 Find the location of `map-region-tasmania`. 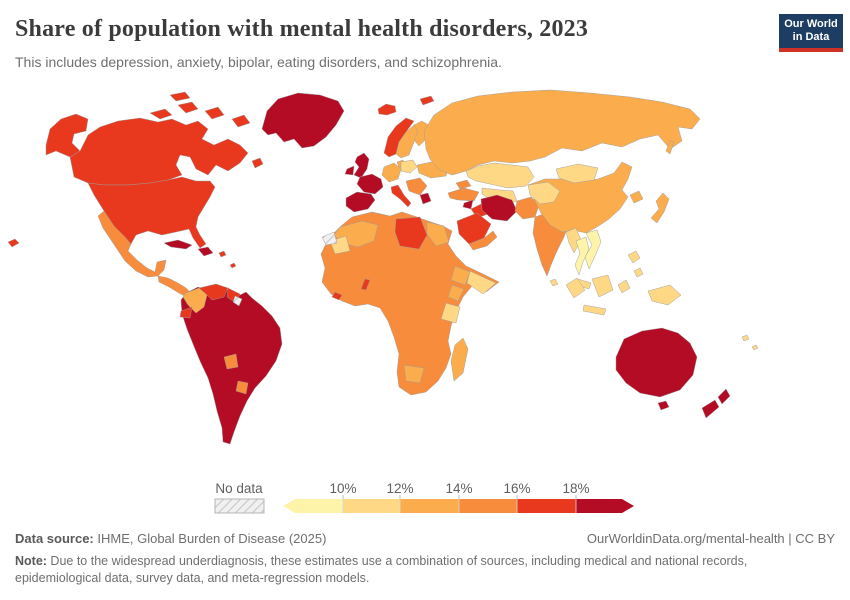

map-region-tasmania is located at coordinates (663, 405).